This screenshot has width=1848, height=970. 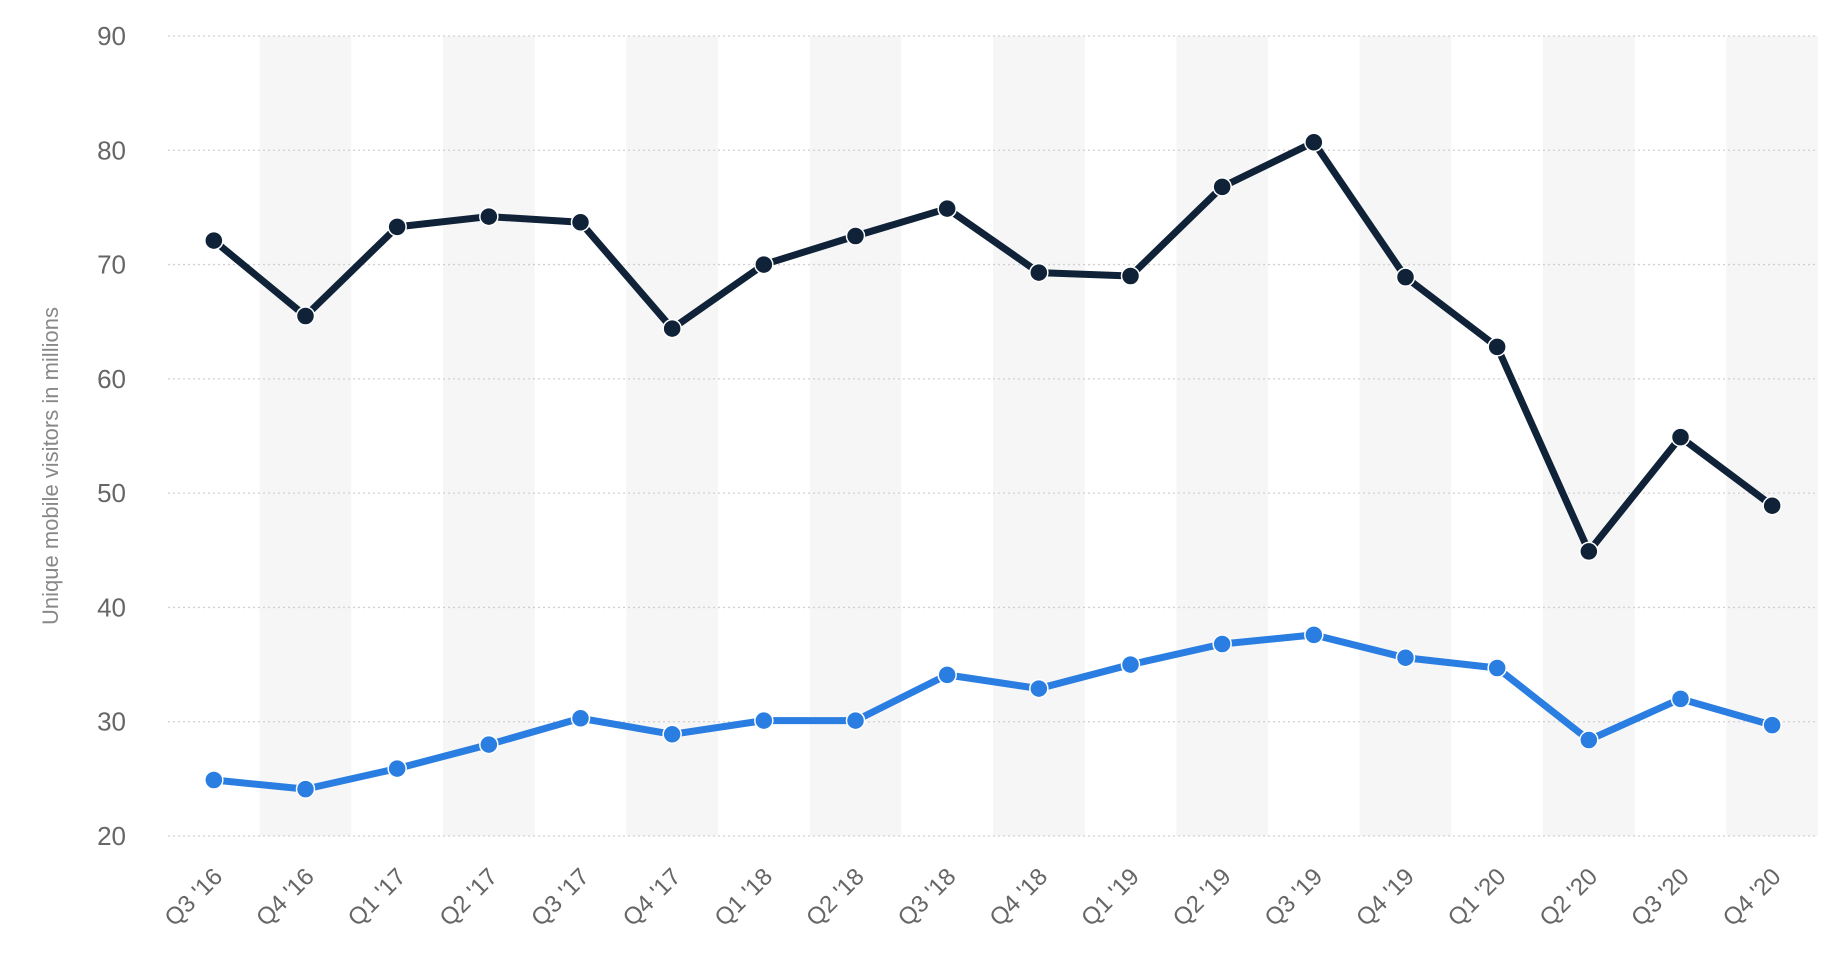 I want to click on y-axis-ticks: 20 30 40 50 60 70 80 90, so click(x=111, y=436).